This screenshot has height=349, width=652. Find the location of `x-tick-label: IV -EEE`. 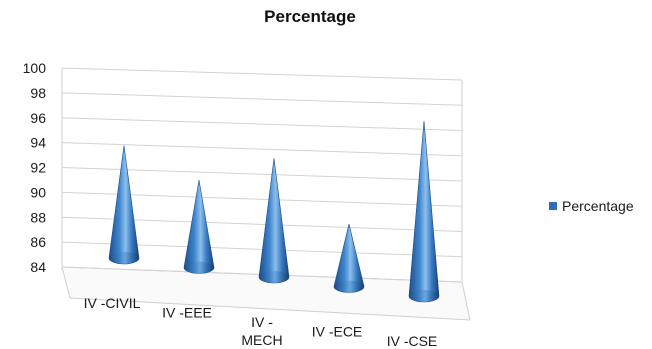

x-tick-label: IV -EEE is located at coordinates (187, 313).